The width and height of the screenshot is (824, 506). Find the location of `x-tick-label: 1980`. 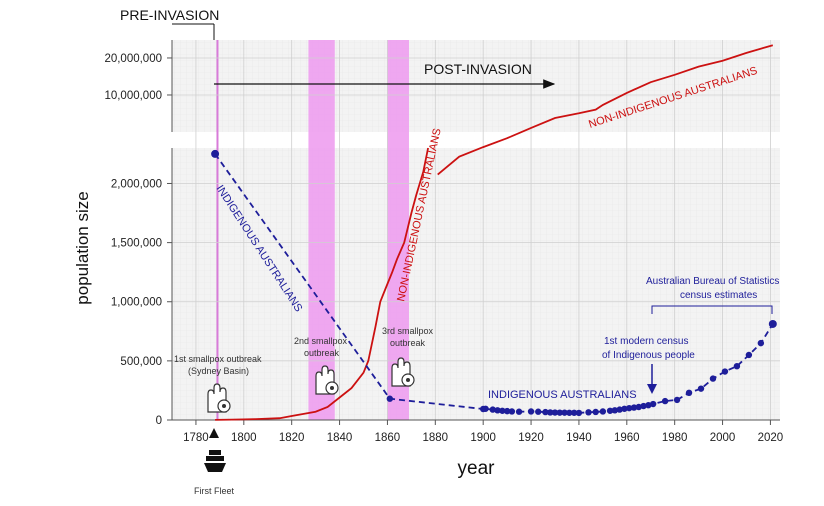

x-tick-label: 1980 is located at coordinates (675, 438).